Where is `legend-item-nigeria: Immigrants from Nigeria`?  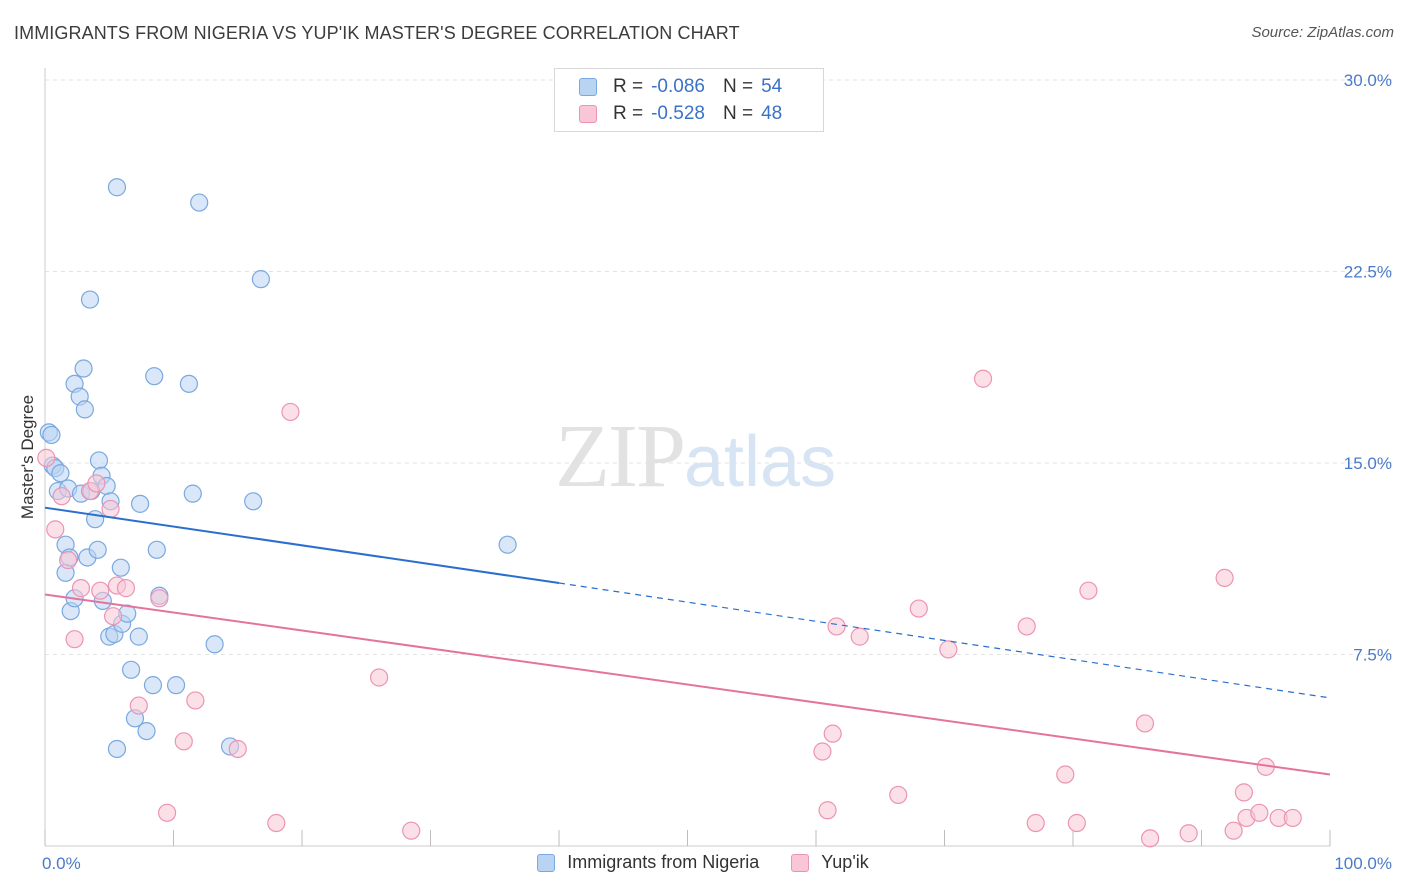
legend-item-nigeria: Immigrants from Nigeria is located at coordinates (648, 862).